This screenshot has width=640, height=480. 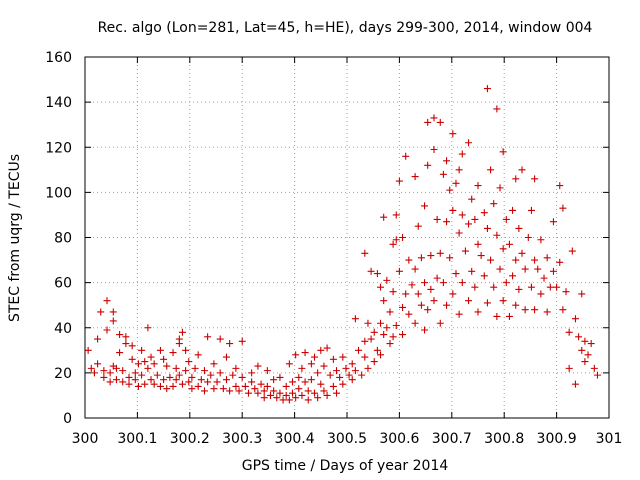 What do you see at coordinates (504, 439) in the screenshot?
I see `x-tick-label: 300.8` at bounding box center [504, 439].